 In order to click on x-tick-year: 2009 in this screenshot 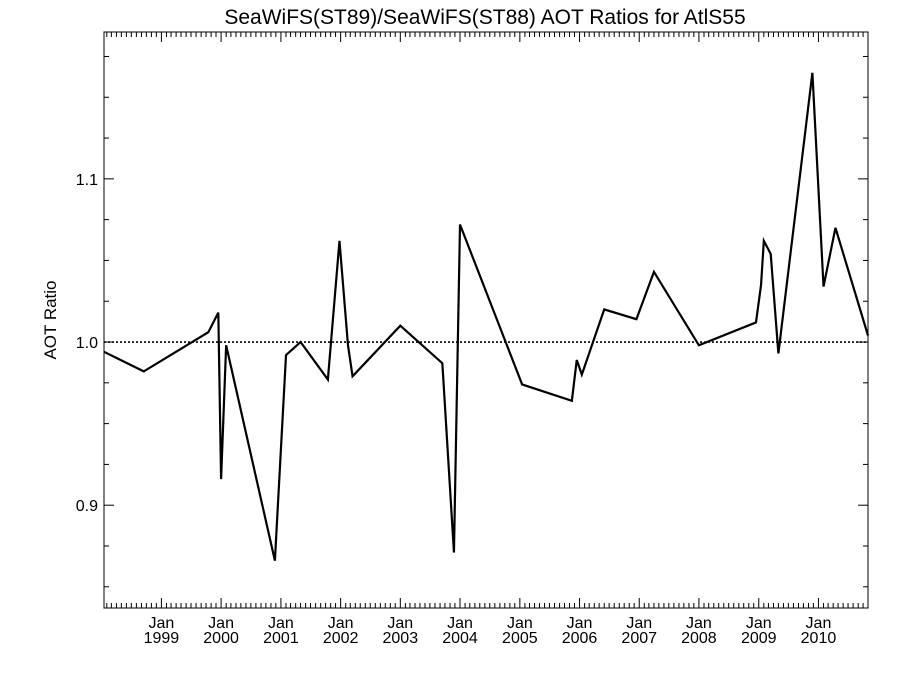, I will do `click(759, 638)`.